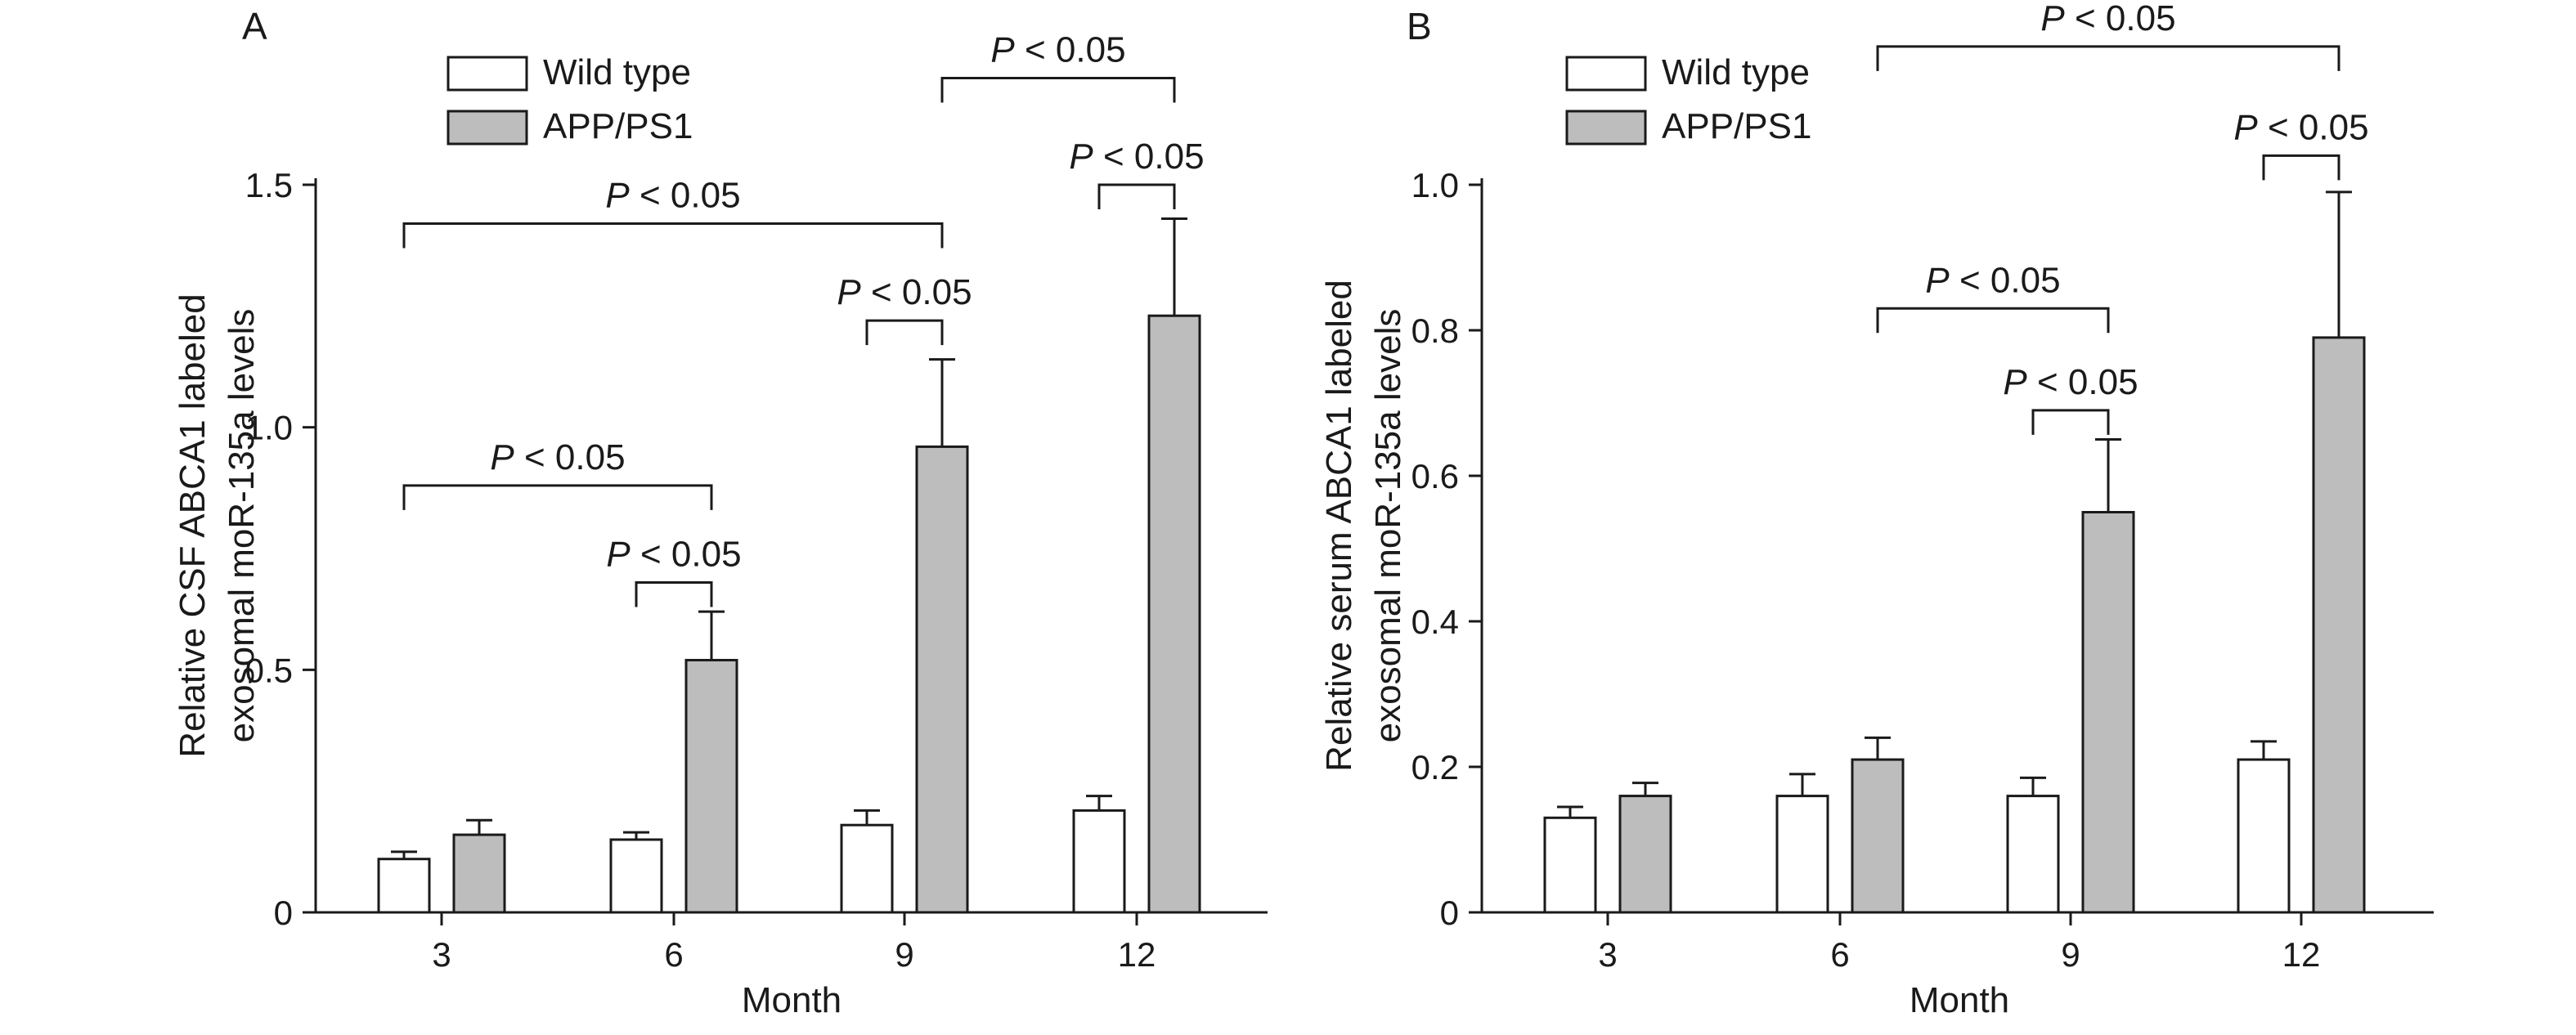  Describe the element at coordinates (1435, 330) in the screenshot. I see `y-tick-label: 0.8` at that location.